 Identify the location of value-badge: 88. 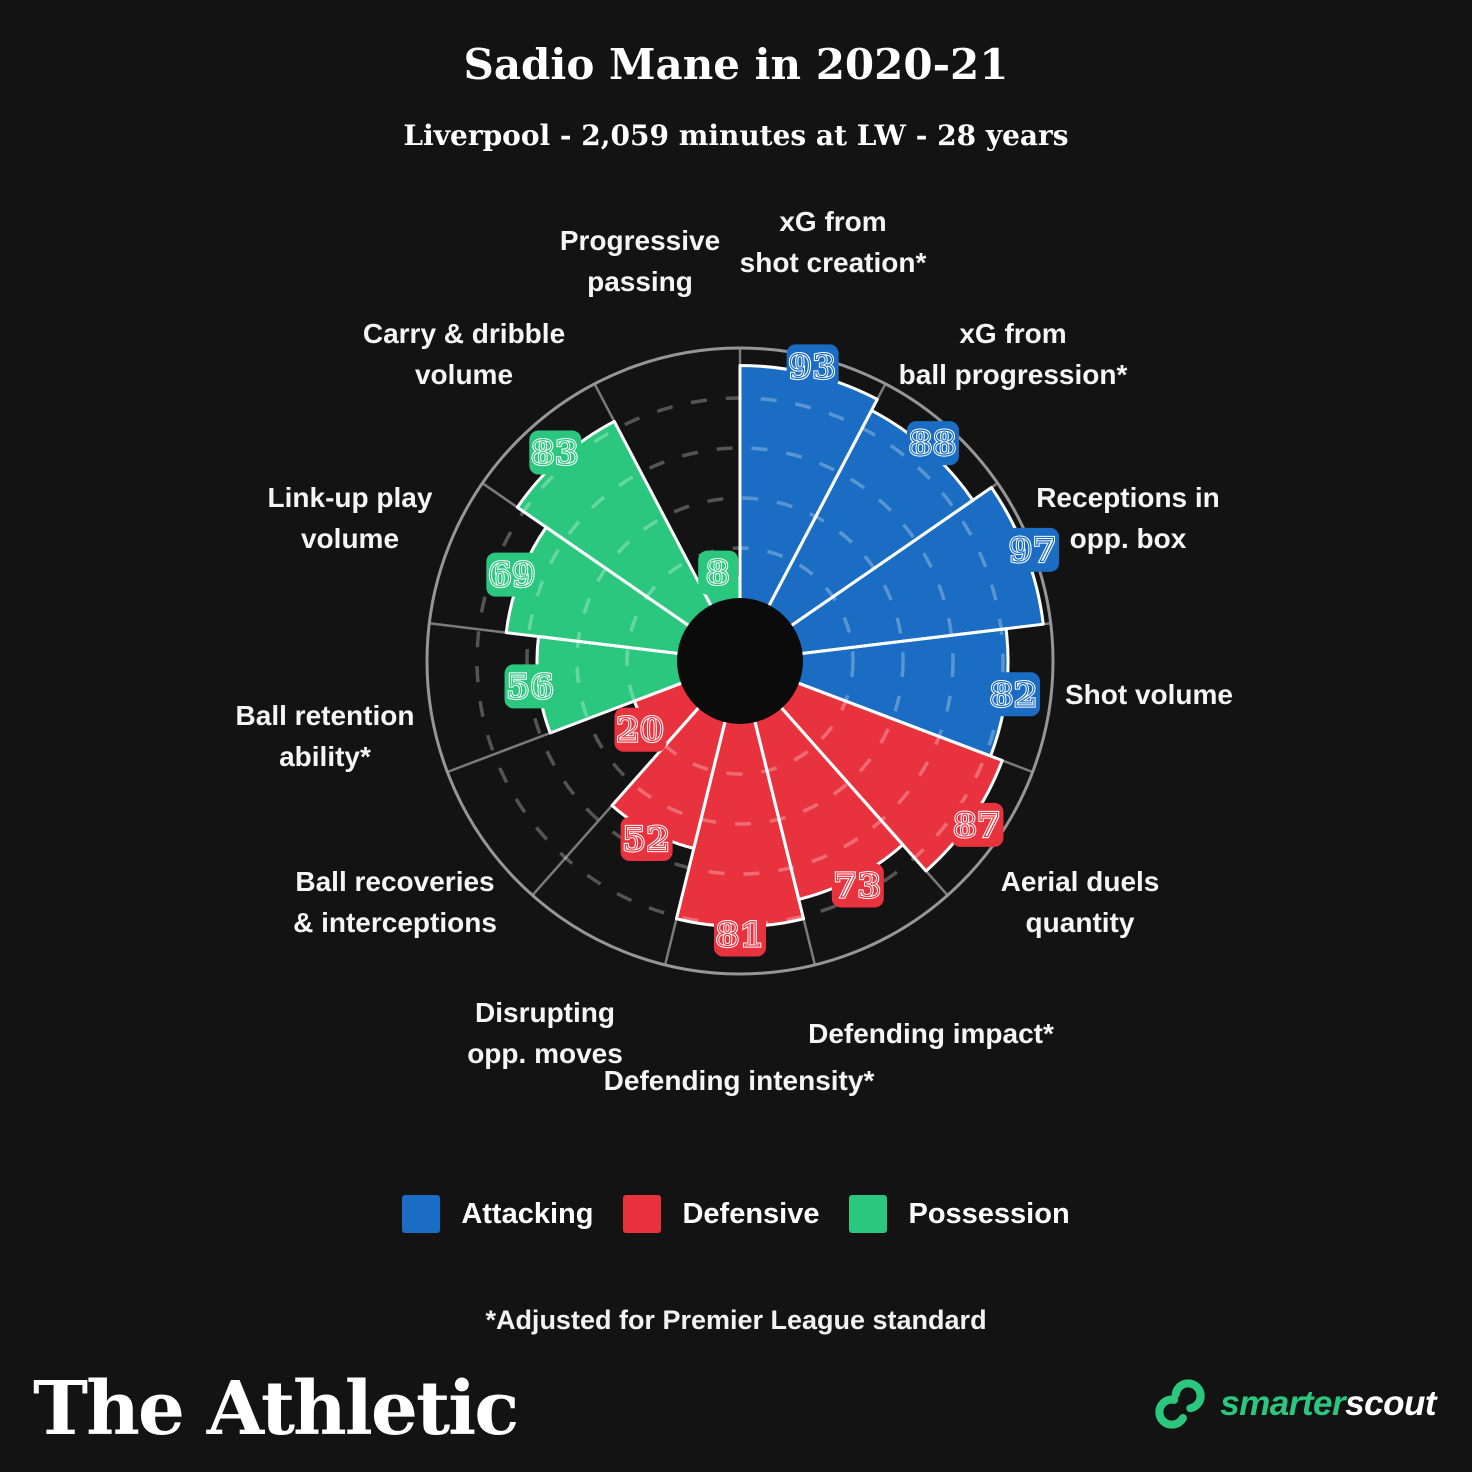
(718, 572).